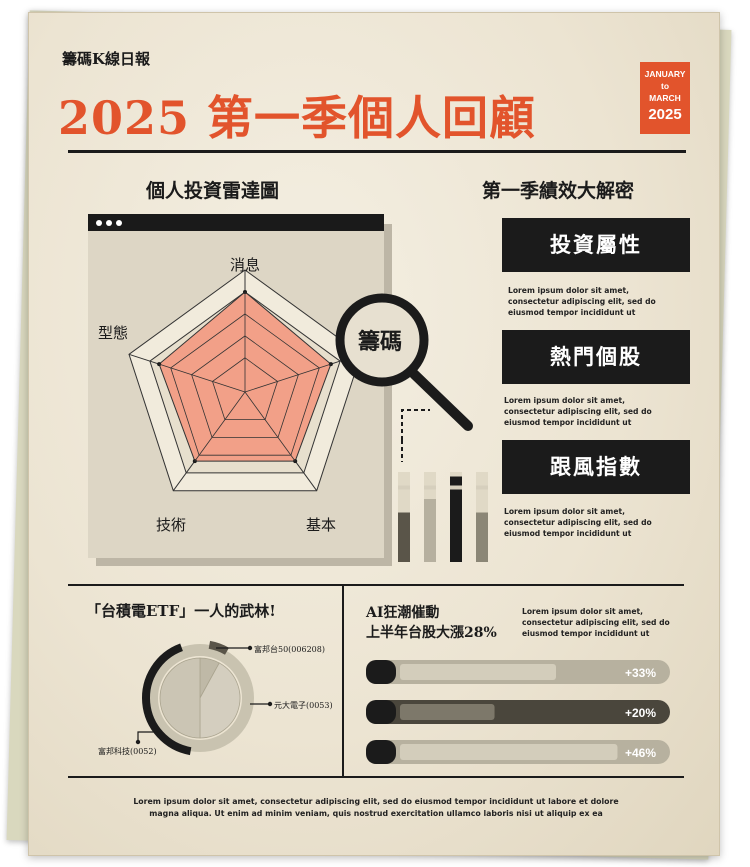  What do you see at coordinates (303, 705) in the screenshot?
I see `pie-label: 元大電子(0053)` at bounding box center [303, 705].